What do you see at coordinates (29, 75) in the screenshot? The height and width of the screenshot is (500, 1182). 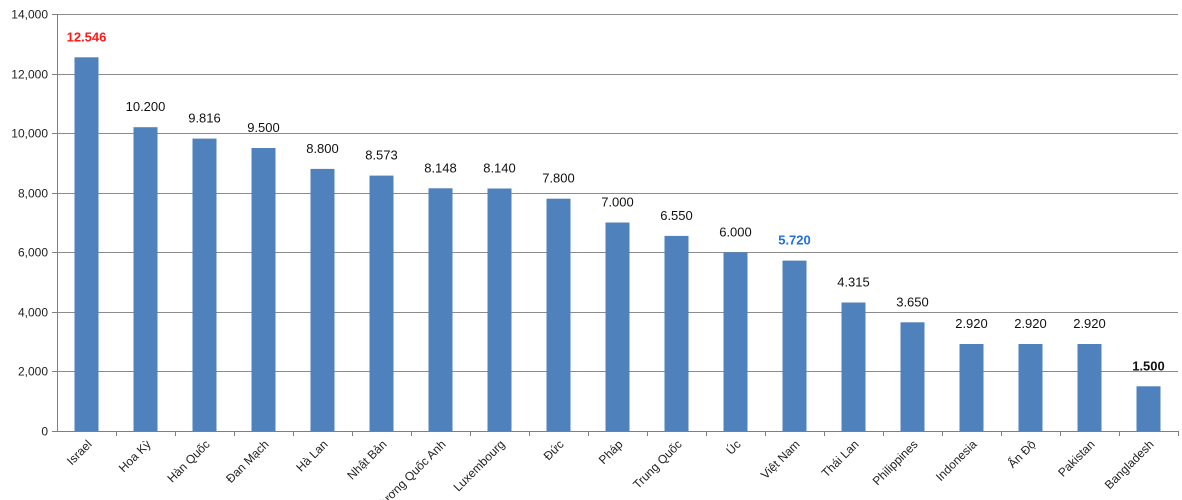 I see `y-tick-label: 12,000` at bounding box center [29, 75].